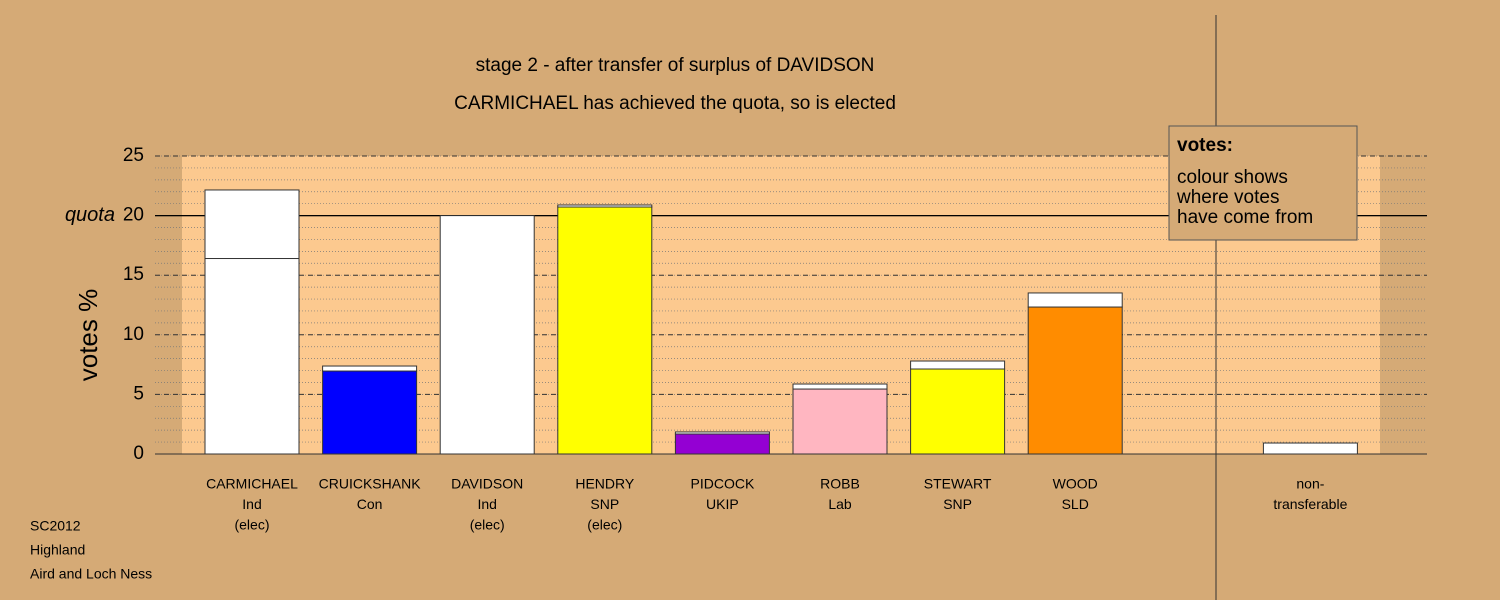  What do you see at coordinates (133, 215) in the screenshot?
I see `y-tick-label: 20` at bounding box center [133, 215].